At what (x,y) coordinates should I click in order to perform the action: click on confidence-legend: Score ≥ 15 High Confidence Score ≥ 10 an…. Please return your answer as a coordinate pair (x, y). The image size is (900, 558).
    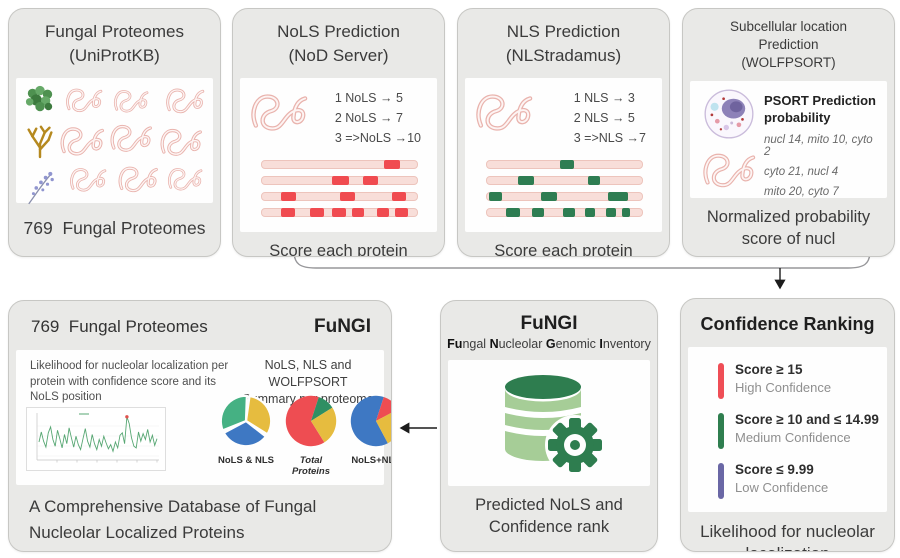
    Looking at the image, I should click on (787, 423).